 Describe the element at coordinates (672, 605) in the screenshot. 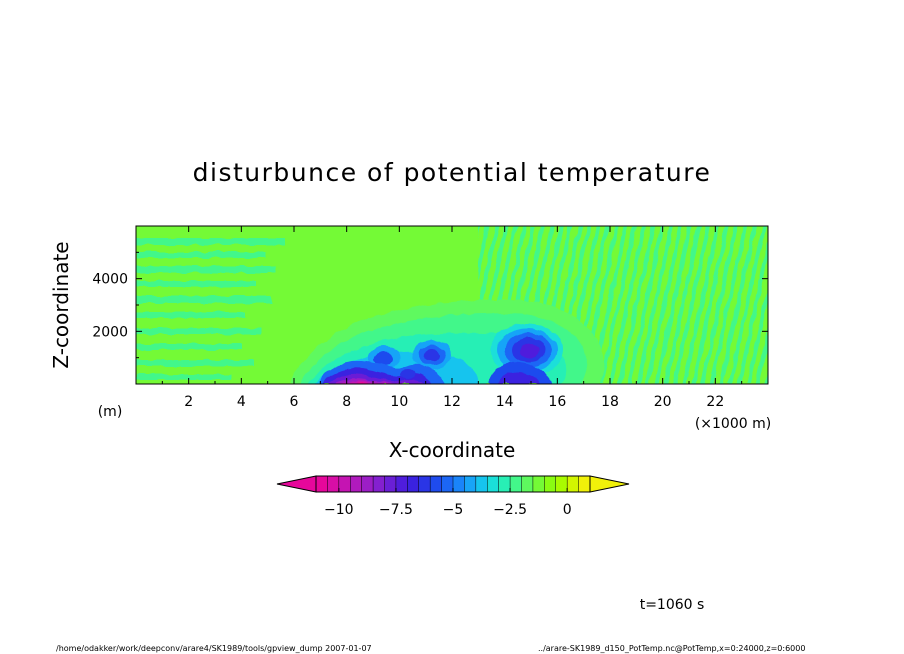

I see `time-label: t=1060 s` at that location.